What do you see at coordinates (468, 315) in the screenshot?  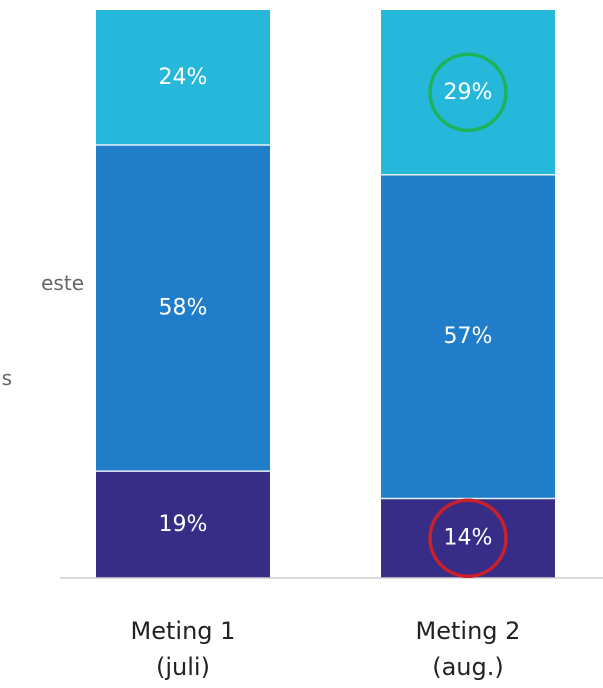 I see `highlight-circles` at bounding box center [468, 315].